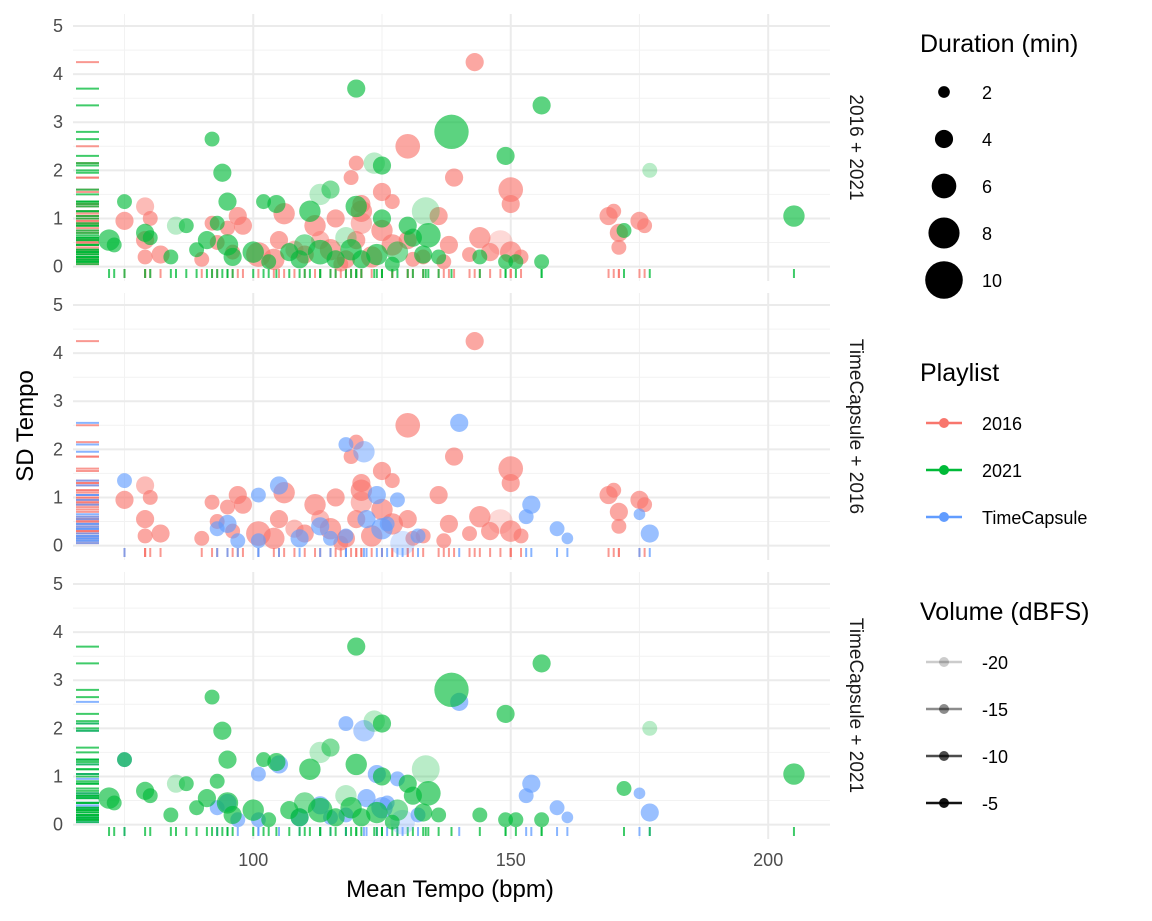 This screenshot has height=921, width=1152. I want to click on legend-size-label: 8, so click(987, 234).